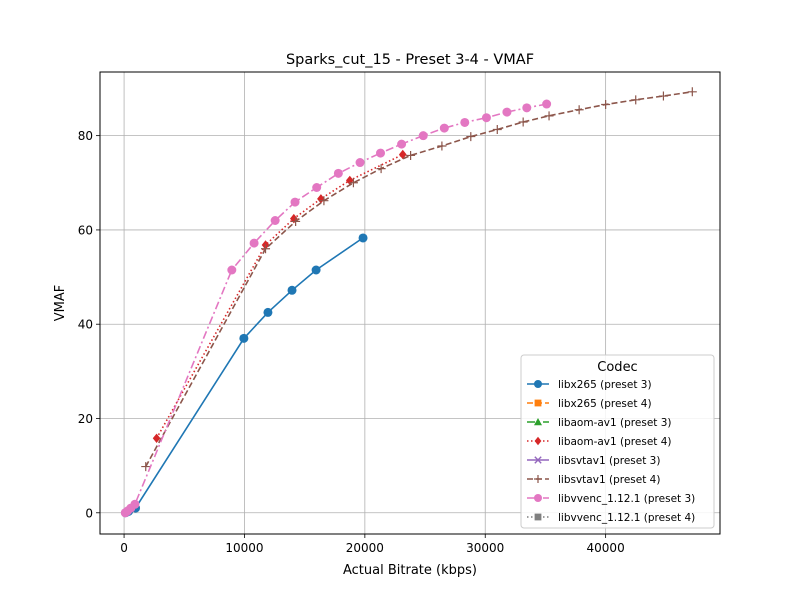 The width and height of the screenshot is (800, 604). What do you see at coordinates (85, 325) in the screenshot?
I see `y-tick-label: 40` at bounding box center [85, 325].